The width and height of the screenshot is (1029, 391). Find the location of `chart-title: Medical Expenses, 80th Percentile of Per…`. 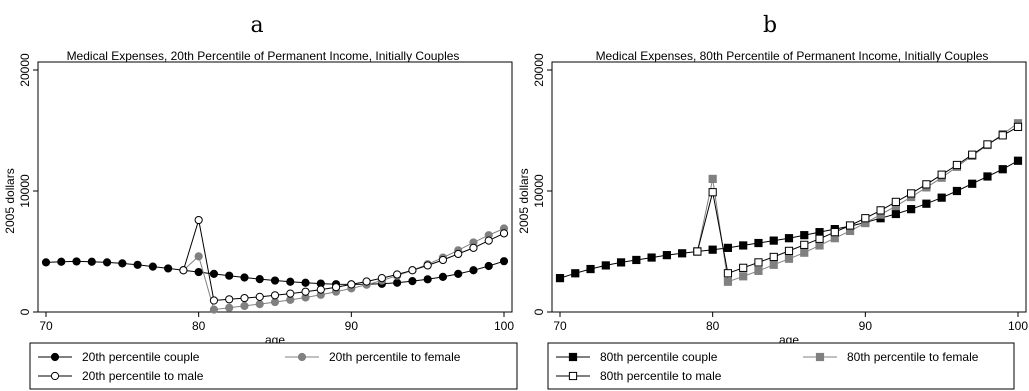

chart-title: Medical Expenses, 80th Percentile of Per… is located at coordinates (792, 56).